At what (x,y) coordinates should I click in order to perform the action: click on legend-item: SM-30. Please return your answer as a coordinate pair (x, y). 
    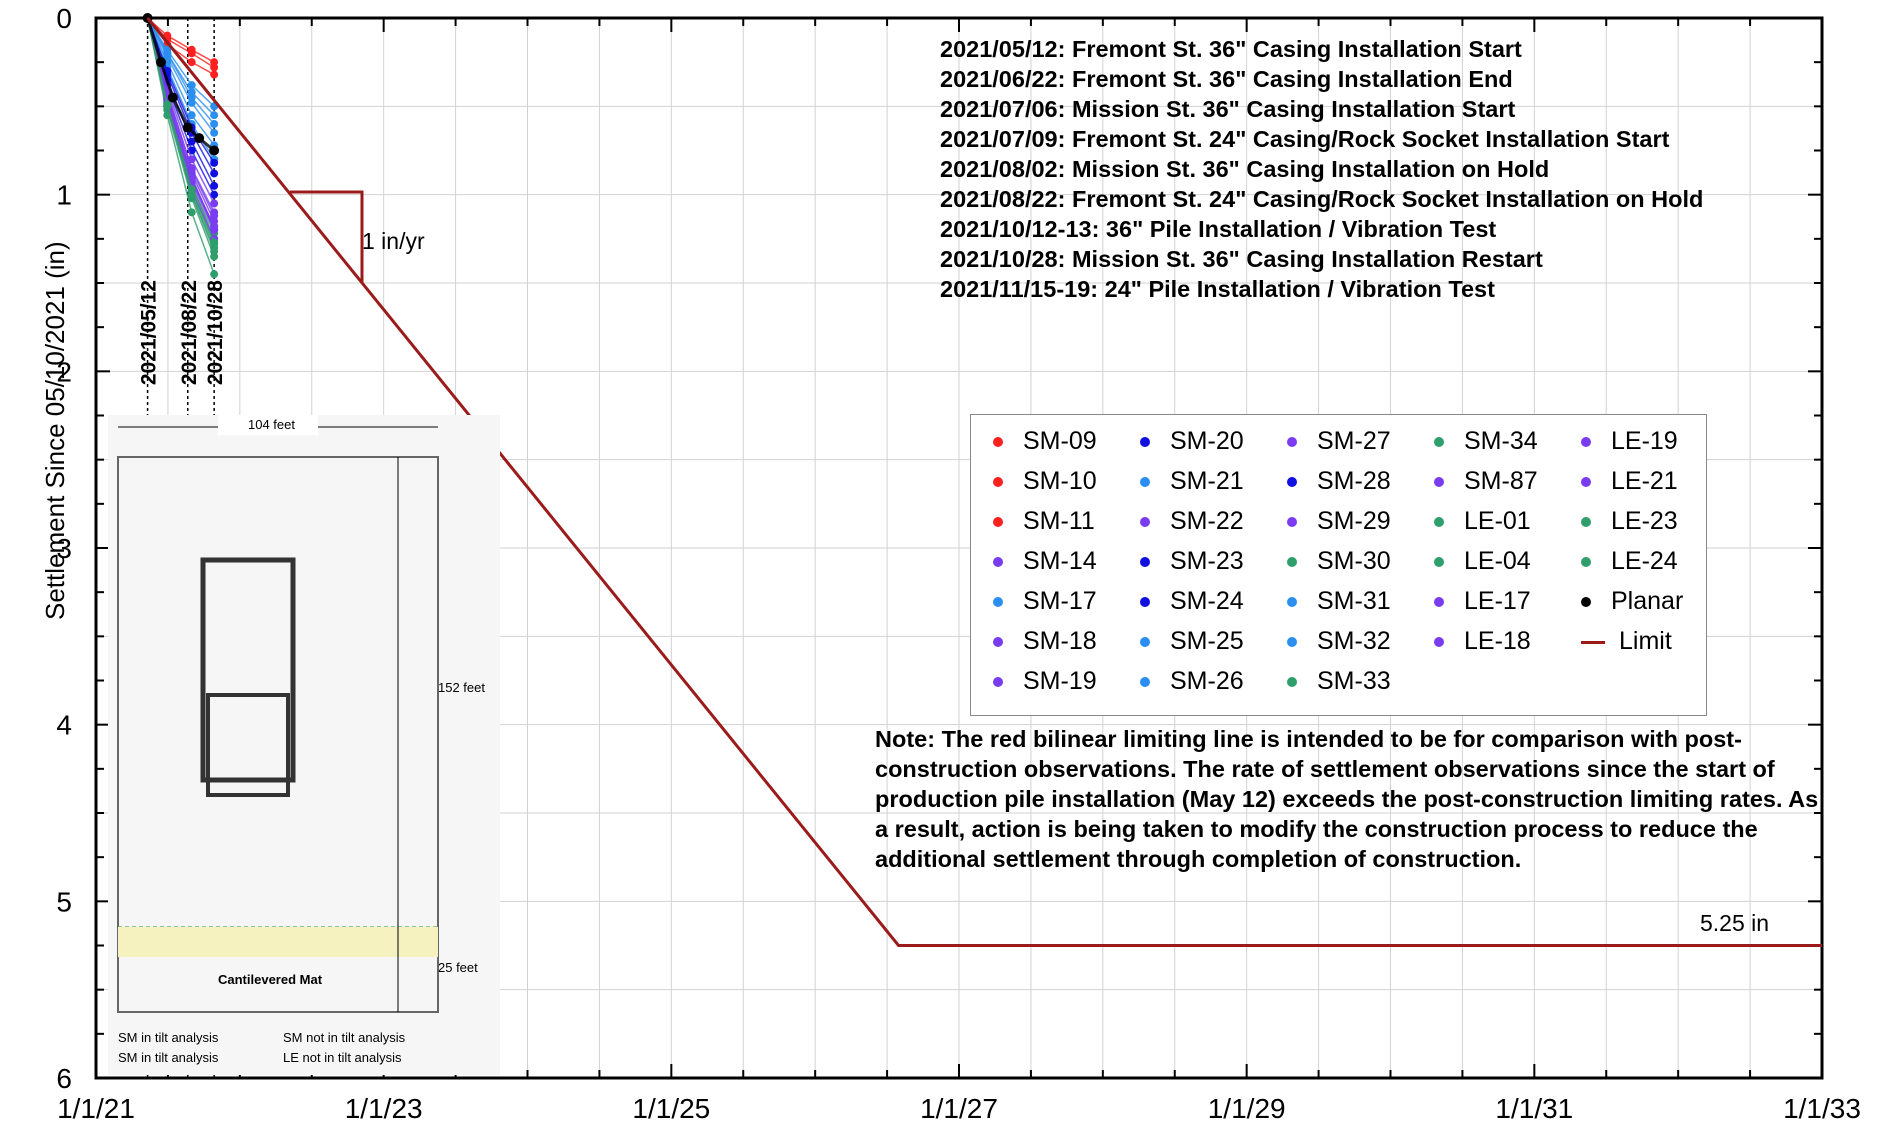
    Looking at the image, I should click on (1339, 561).